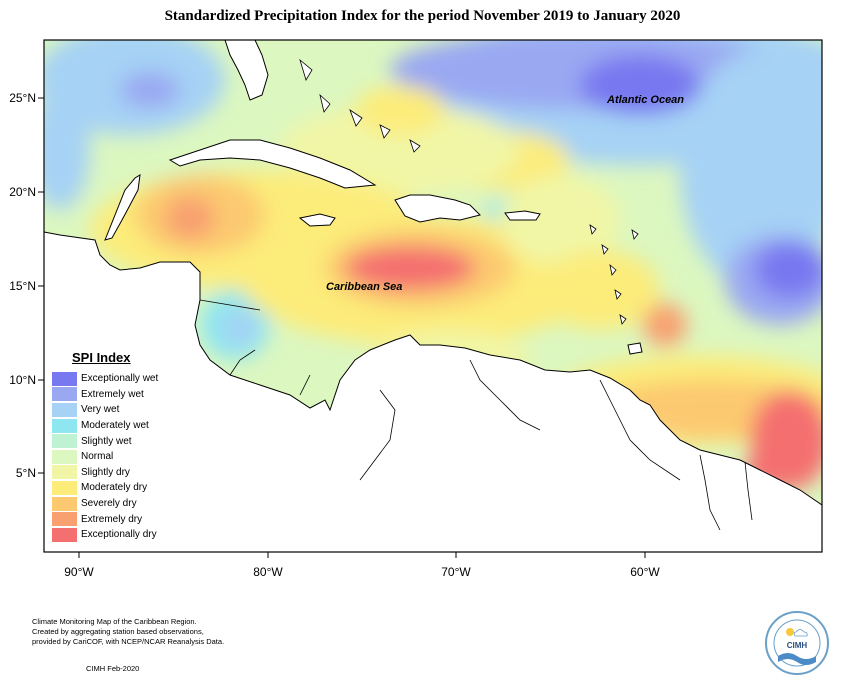 The width and height of the screenshot is (845, 684). I want to click on legend-label: Slightly dry, so click(105, 472).